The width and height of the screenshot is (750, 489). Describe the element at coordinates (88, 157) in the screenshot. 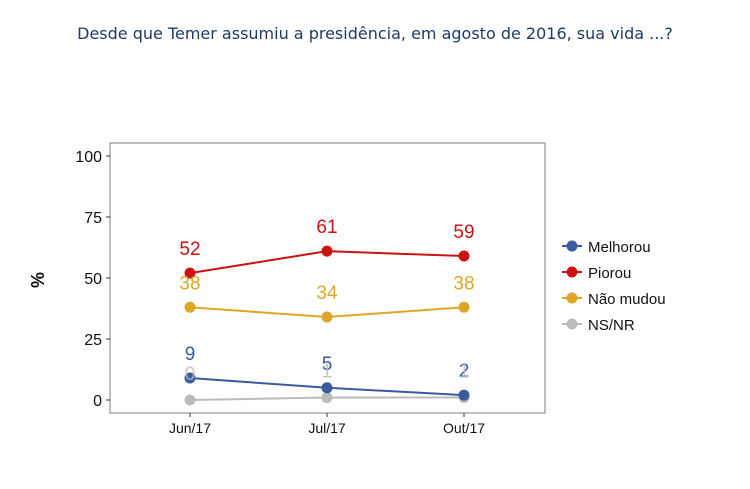

I see `y-tick-label: 100` at that location.